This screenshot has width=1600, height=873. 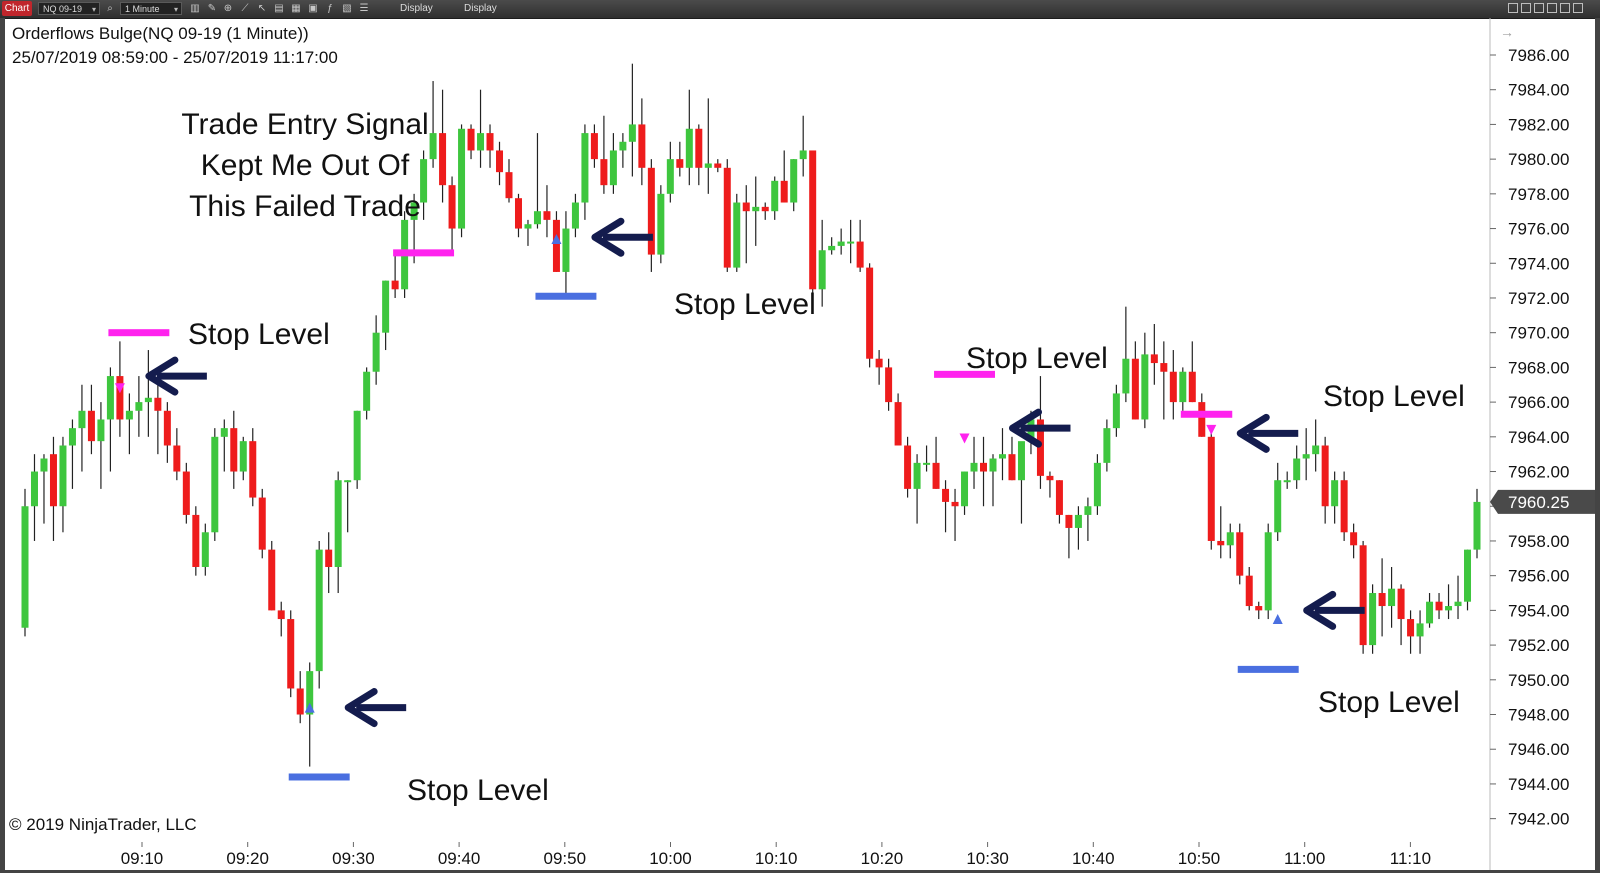 What do you see at coordinates (987, 858) in the screenshot?
I see `x-tick-label: 10:30` at bounding box center [987, 858].